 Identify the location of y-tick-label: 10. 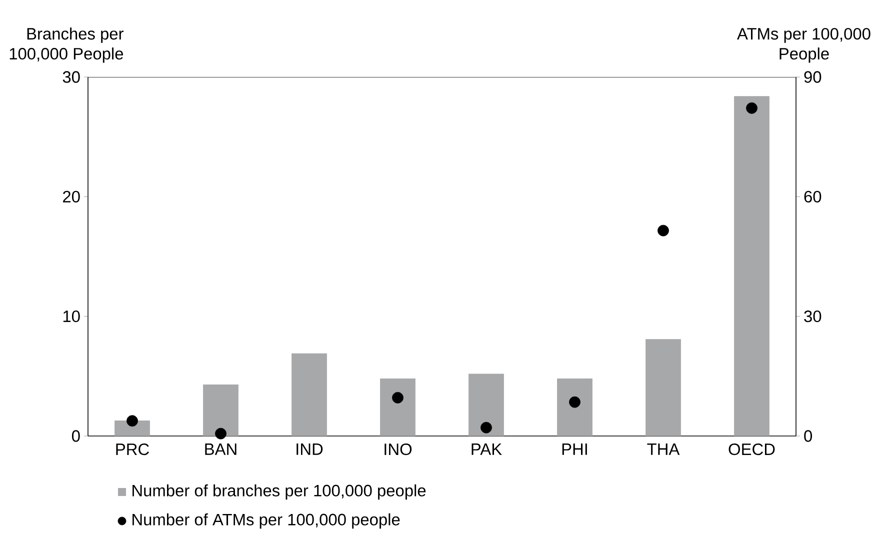
(71, 316).